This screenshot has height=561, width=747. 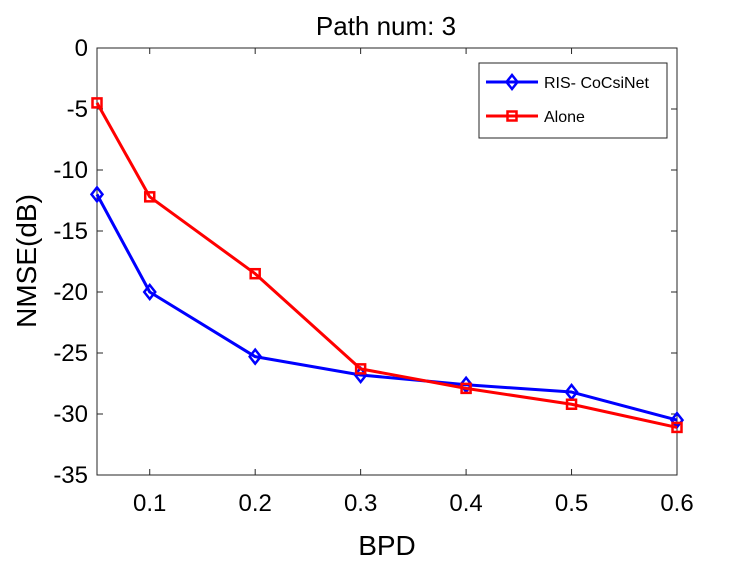 What do you see at coordinates (70, 353) in the screenshot?
I see `y-tick-label: -25` at bounding box center [70, 353].